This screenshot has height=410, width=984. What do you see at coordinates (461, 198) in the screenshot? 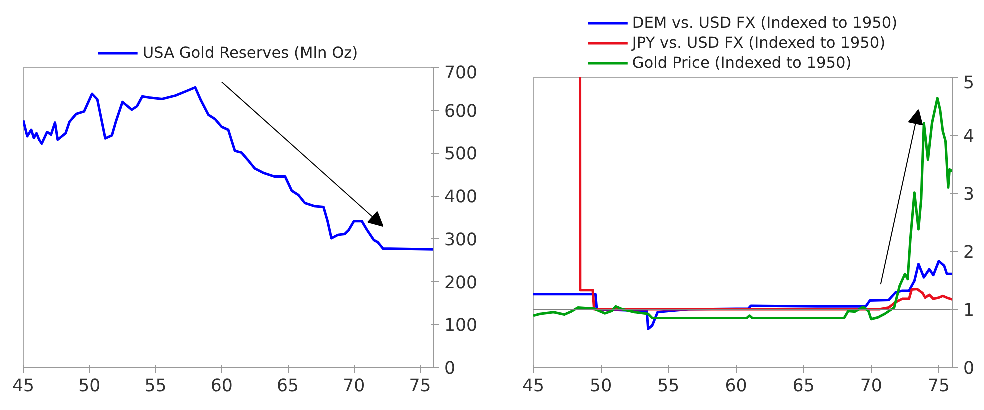
I see `y-tick-label: 400` at bounding box center [461, 198].